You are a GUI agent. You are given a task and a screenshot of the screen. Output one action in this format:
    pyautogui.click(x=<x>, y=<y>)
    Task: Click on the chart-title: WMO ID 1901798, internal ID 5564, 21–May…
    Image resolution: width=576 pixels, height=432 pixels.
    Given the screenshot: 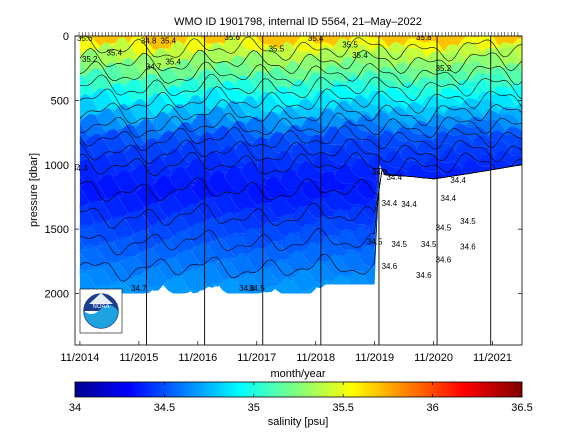 What is the action you would take?
    pyautogui.click(x=298, y=22)
    